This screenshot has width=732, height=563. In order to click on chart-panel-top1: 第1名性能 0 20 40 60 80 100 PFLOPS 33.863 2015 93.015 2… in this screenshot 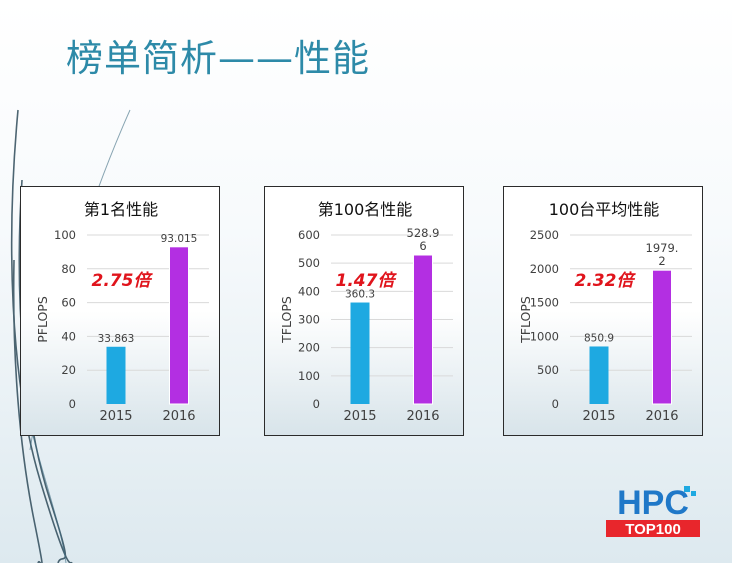, I will do `click(120, 311)`.